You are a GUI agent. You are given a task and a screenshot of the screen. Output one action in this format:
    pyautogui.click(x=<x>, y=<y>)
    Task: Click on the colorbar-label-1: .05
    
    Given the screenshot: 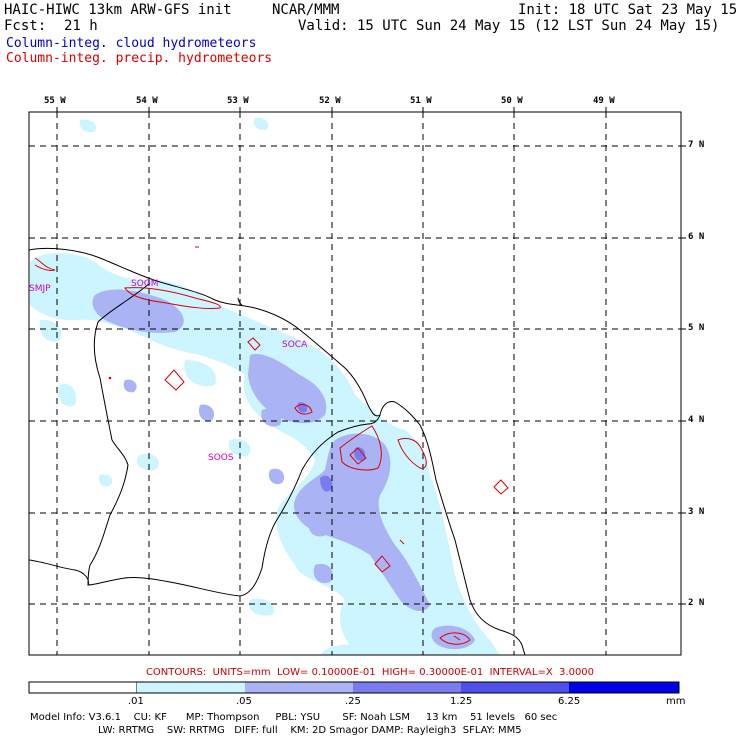 What is the action you would take?
    pyautogui.click(x=244, y=701)
    